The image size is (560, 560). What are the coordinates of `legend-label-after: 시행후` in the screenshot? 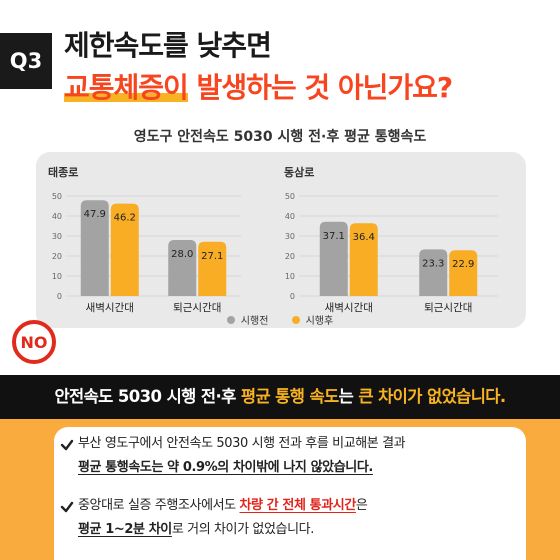 It's located at (319, 321).